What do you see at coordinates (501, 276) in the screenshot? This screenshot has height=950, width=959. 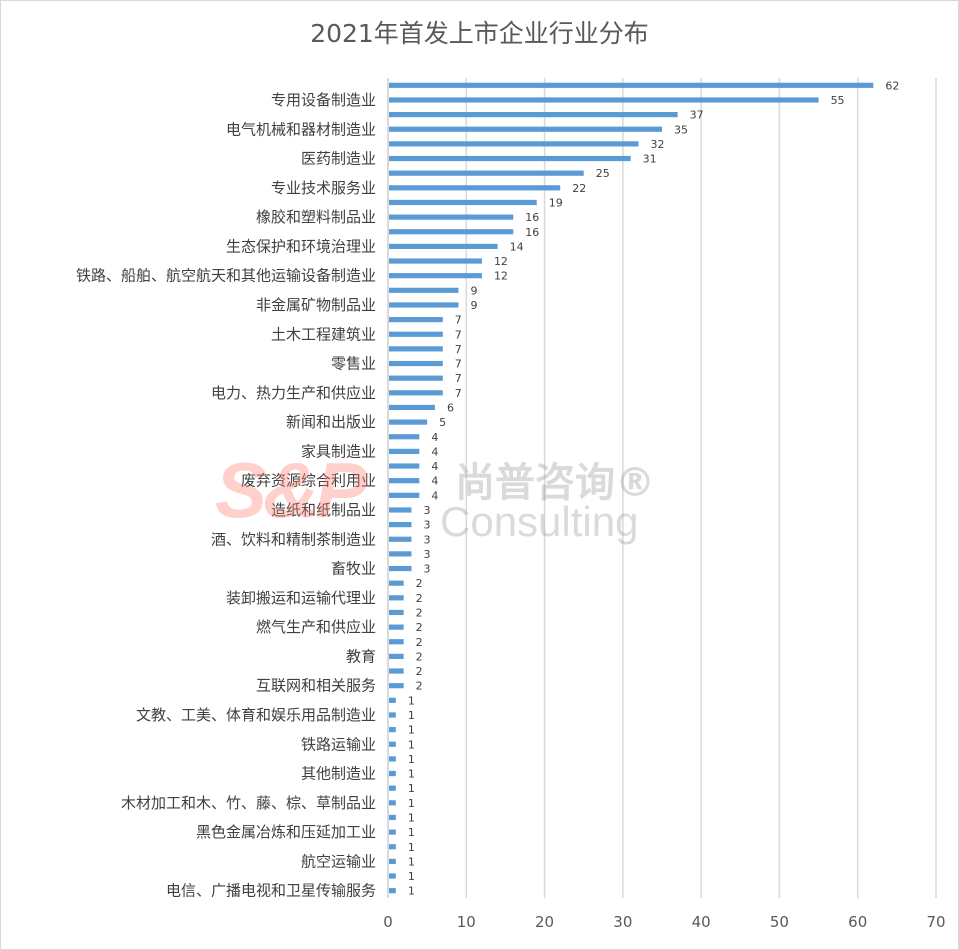 I see `data-label: 12` at bounding box center [501, 276].